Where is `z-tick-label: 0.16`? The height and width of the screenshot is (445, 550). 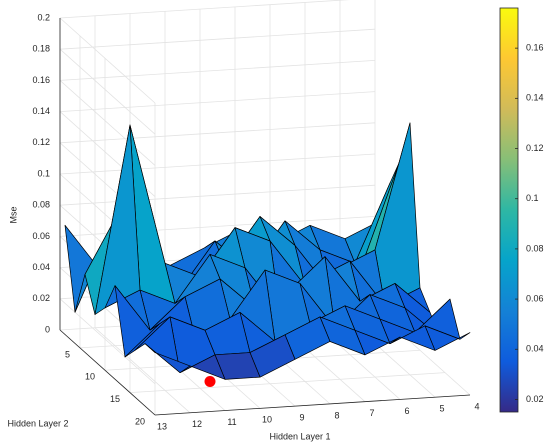 z-tick-label: 0.16 is located at coordinates (41, 80).